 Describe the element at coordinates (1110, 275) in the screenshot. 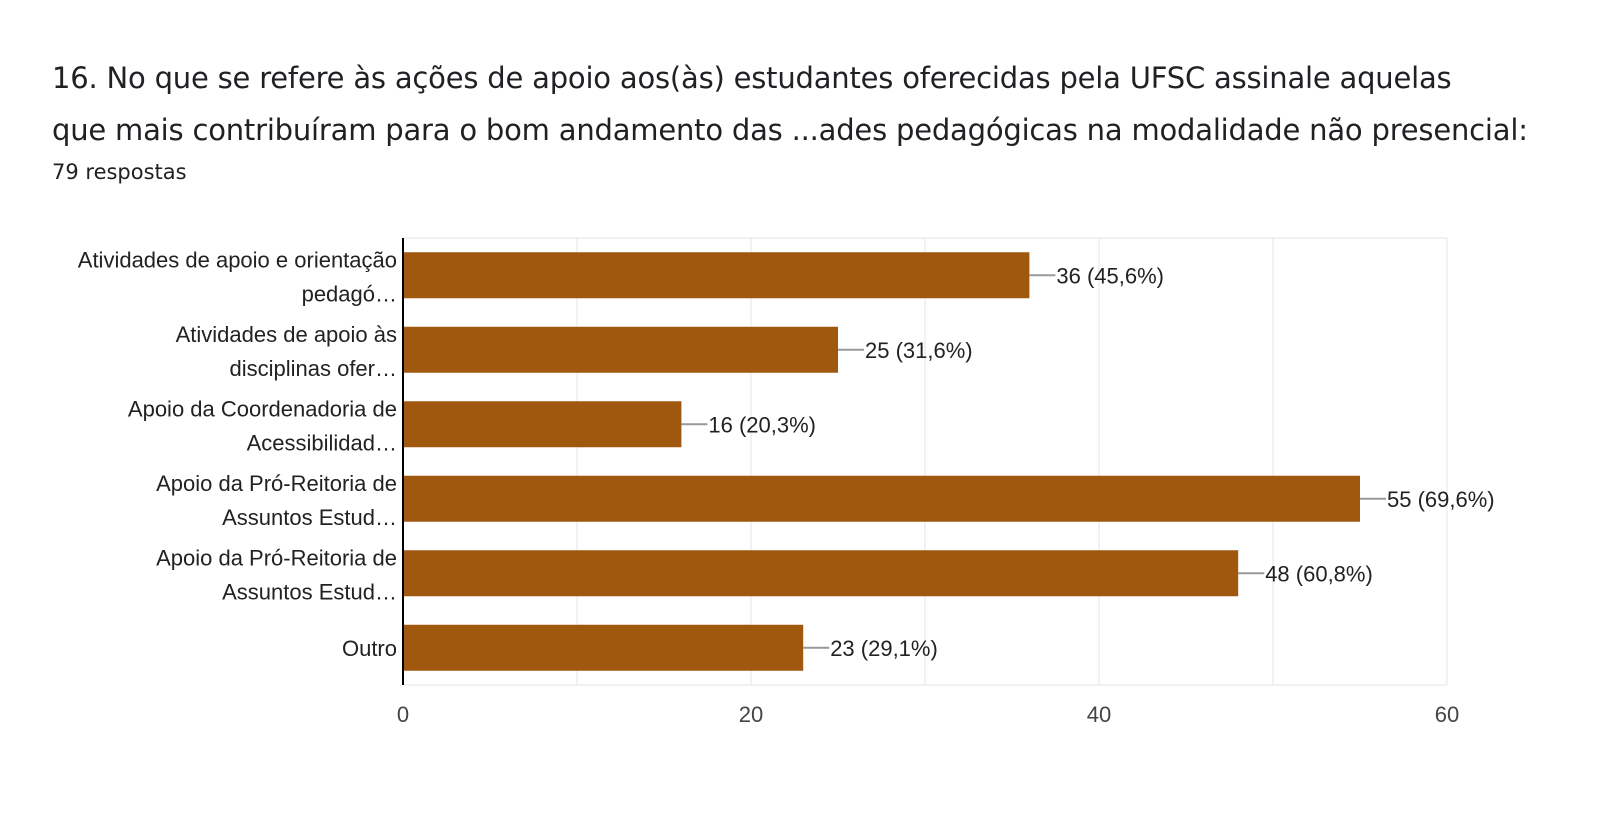

I see `value-label: 36 (45,6%)` at that location.